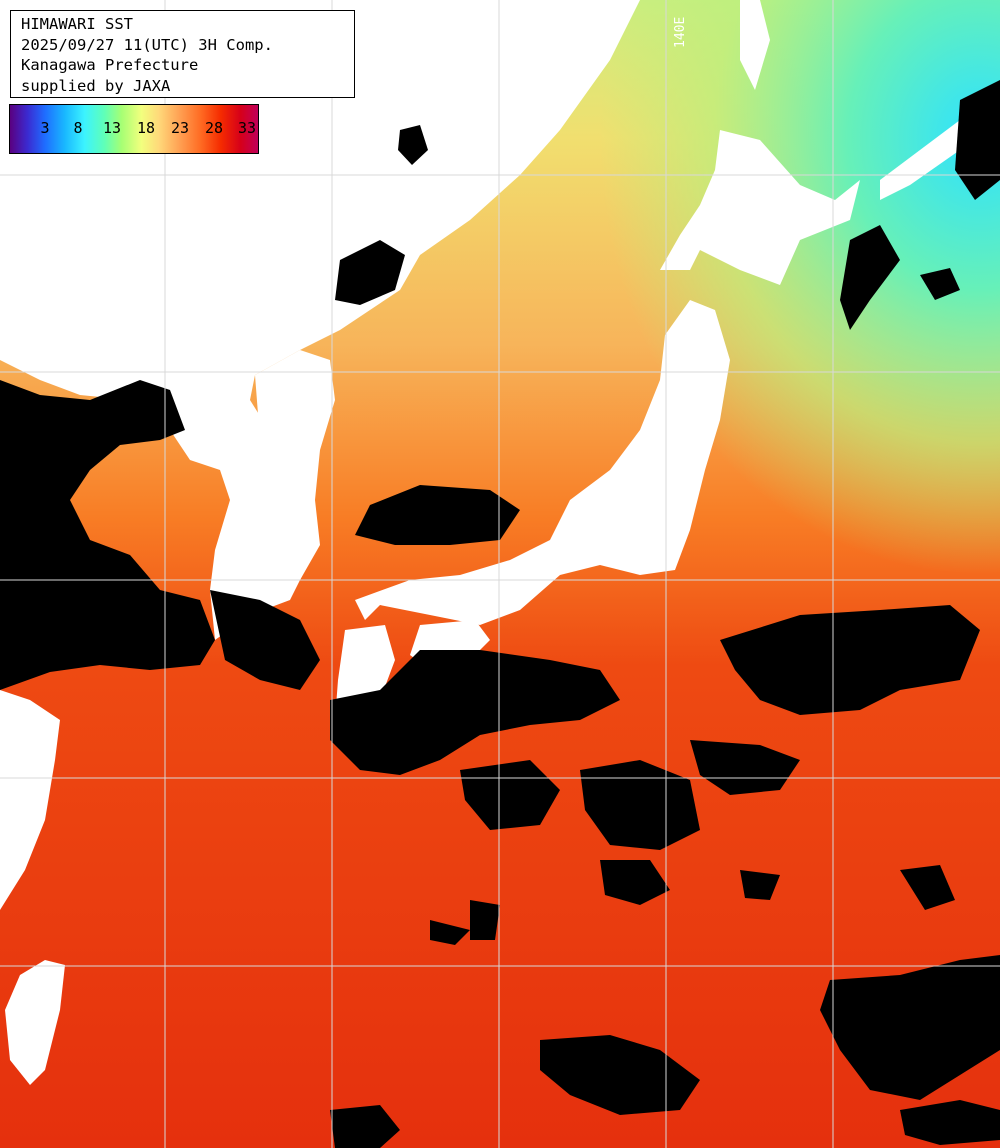  I want to click on cloud-south-mid, so click(635, 882).